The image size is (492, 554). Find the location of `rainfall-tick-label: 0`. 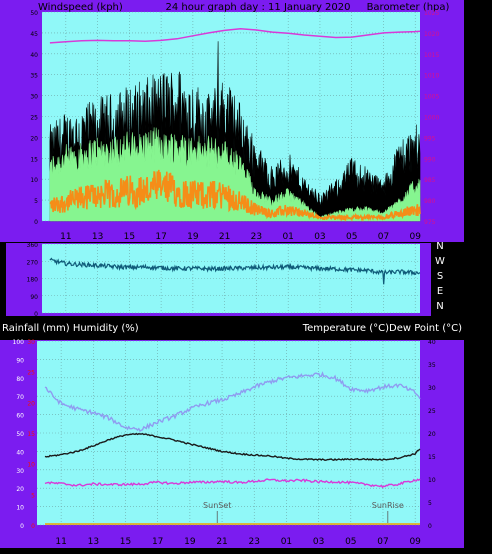

rainfall-tick-label: 0 is located at coordinates (33, 526).